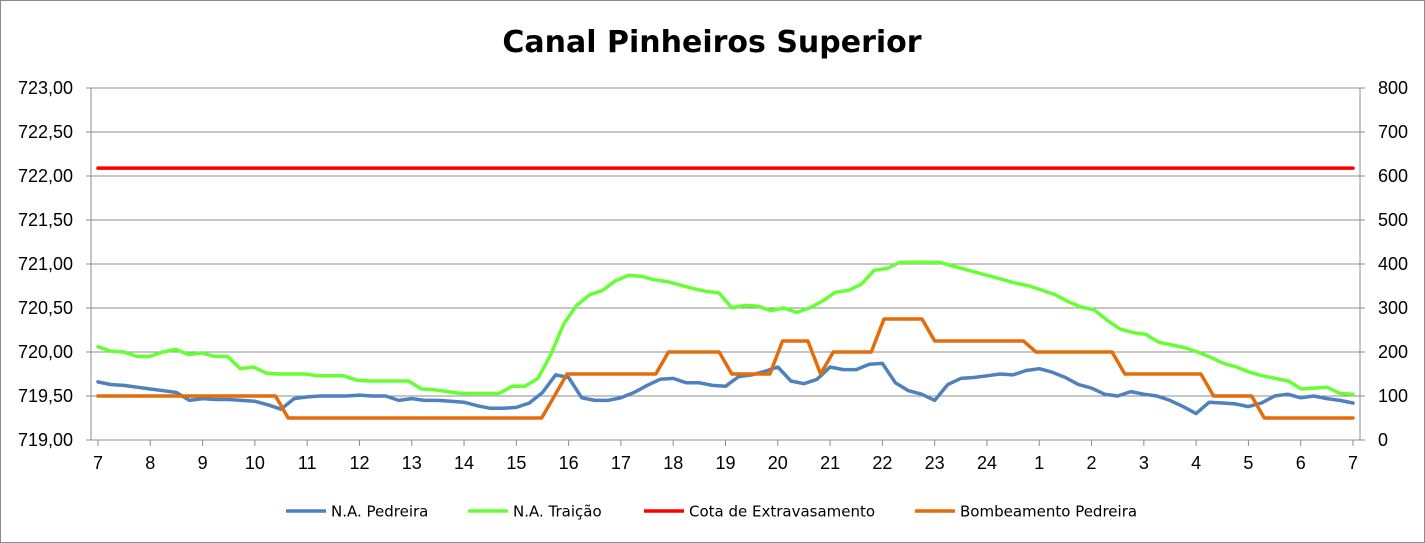  What do you see at coordinates (45, 440) in the screenshot?
I see `y-left-tick-label: 719,00` at bounding box center [45, 440].